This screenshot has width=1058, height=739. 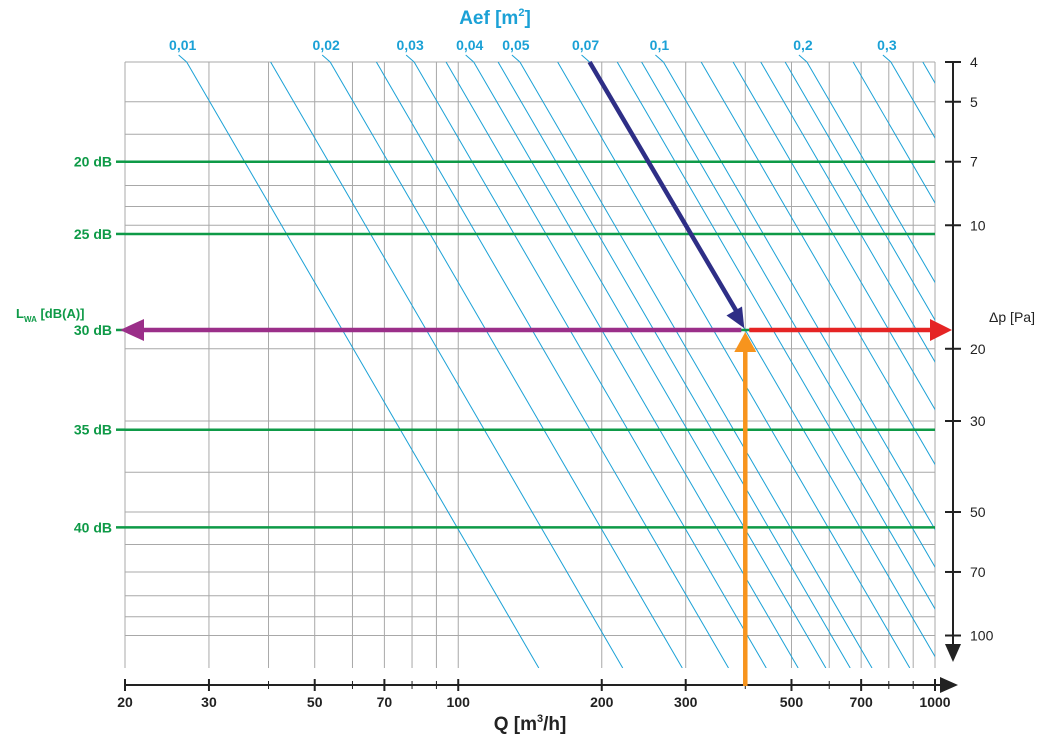 What do you see at coordinates (664, 189) in the screenshot?
I see `aef-arrow-line` at bounding box center [664, 189].